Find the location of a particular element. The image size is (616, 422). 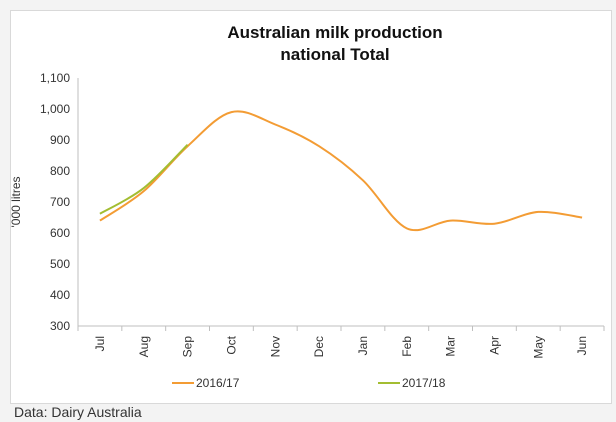

x-tick-label: Oct is located at coordinates (231, 344).